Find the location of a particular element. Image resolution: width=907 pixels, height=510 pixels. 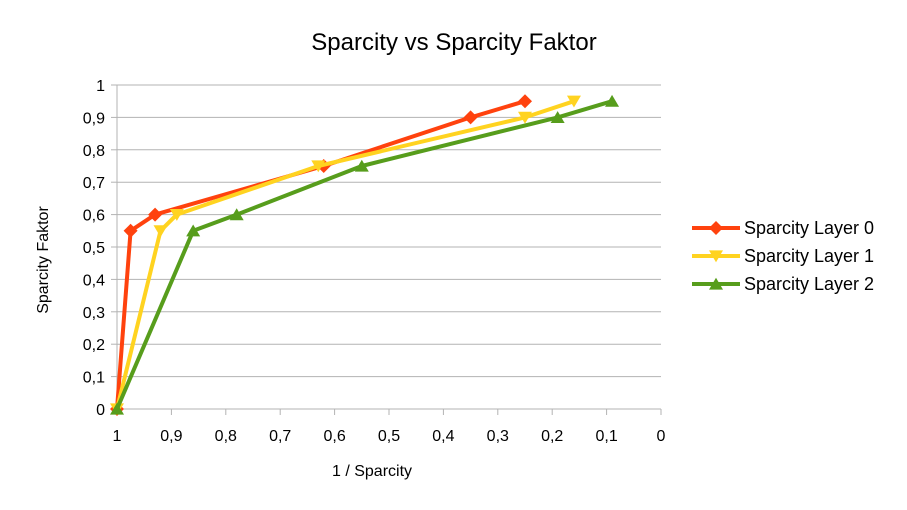

x-tick-labels: 1 0,9 0,8 0,7 0,6 0,5 0,4 0,3 0,2 0,1 0 is located at coordinates (389, 436).